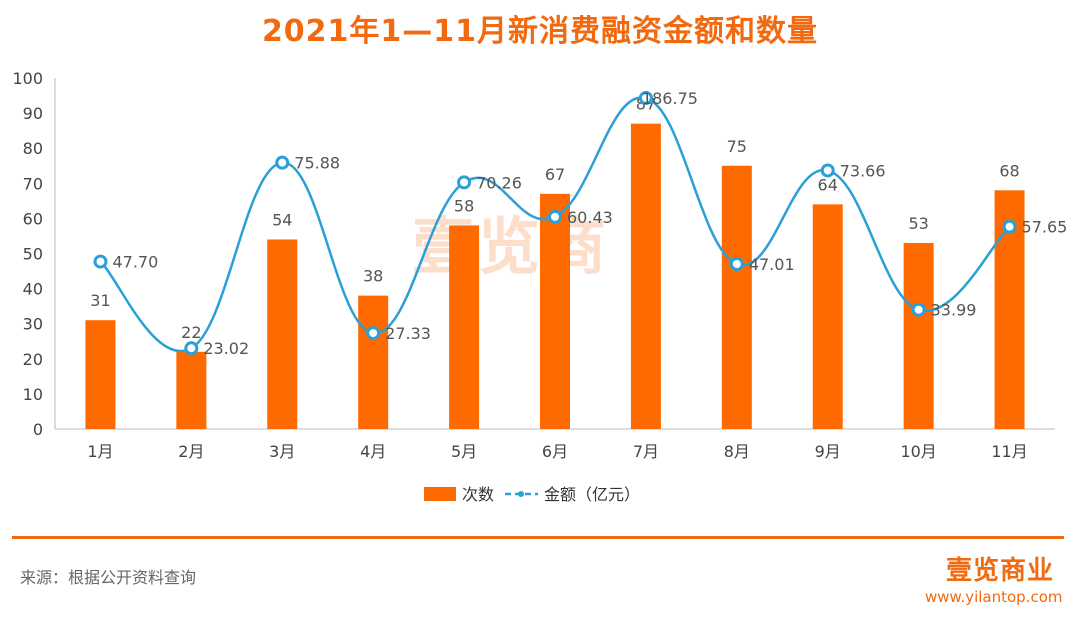  What do you see at coordinates (191, 451) in the screenshot?
I see `x-tick-label: 2月` at bounding box center [191, 451].